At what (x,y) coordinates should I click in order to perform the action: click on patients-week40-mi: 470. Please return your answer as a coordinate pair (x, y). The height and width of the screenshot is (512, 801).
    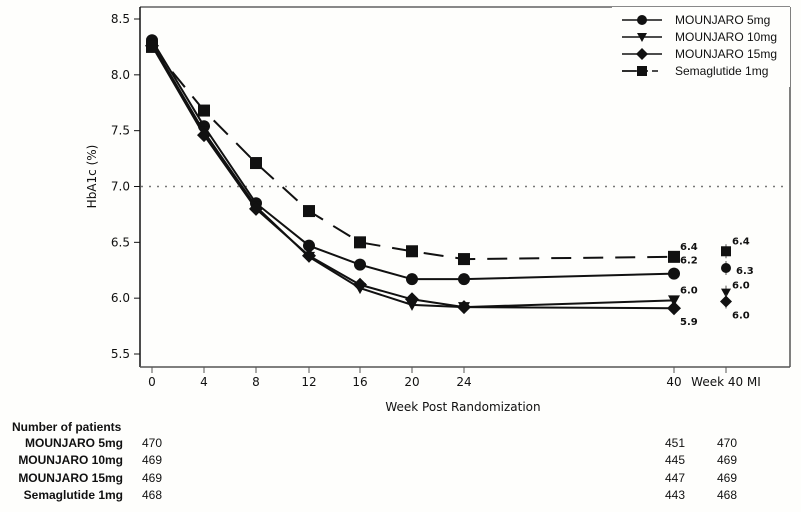
    Looking at the image, I should click on (727, 443).